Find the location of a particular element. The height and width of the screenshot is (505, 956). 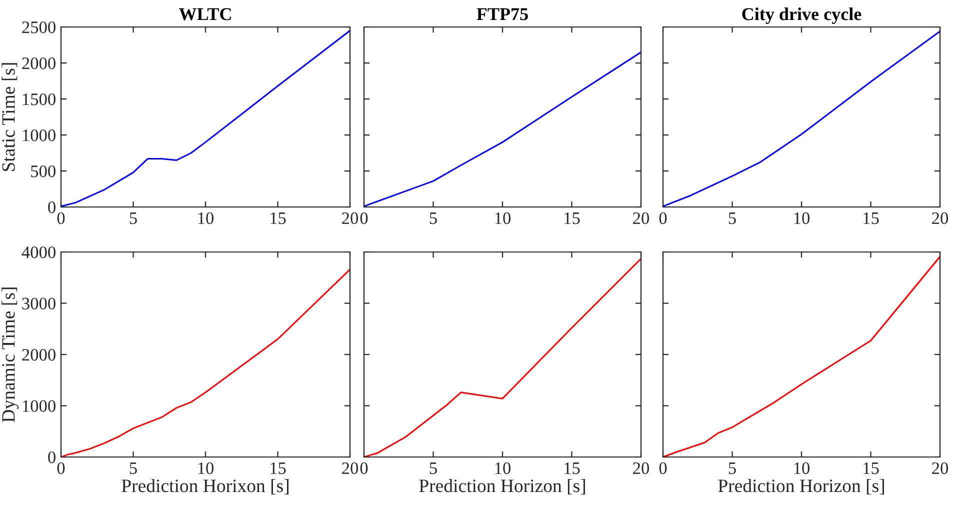

chart-title: City drive cycle is located at coordinates (802, 16).